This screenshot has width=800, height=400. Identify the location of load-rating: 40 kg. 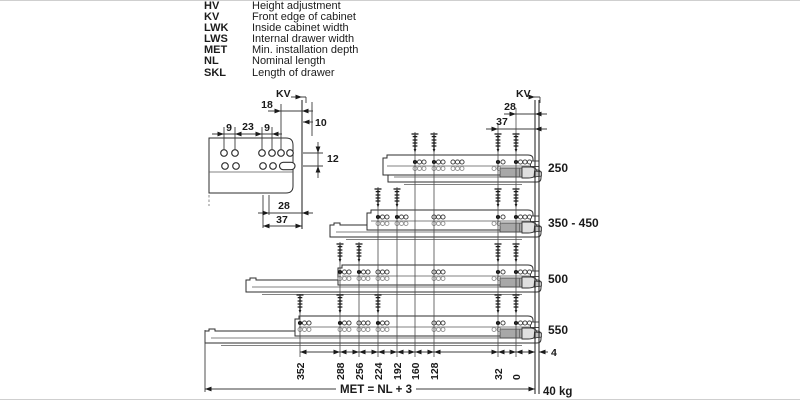
(557, 392).